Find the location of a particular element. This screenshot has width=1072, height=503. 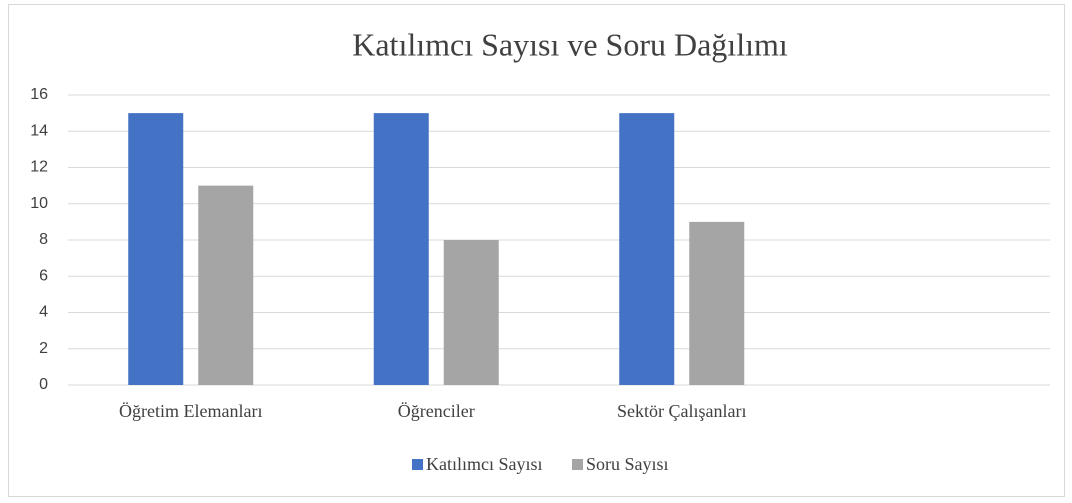

chart-title: Katılımcı Sayısı ve Soru Dağılımı is located at coordinates (570, 44).